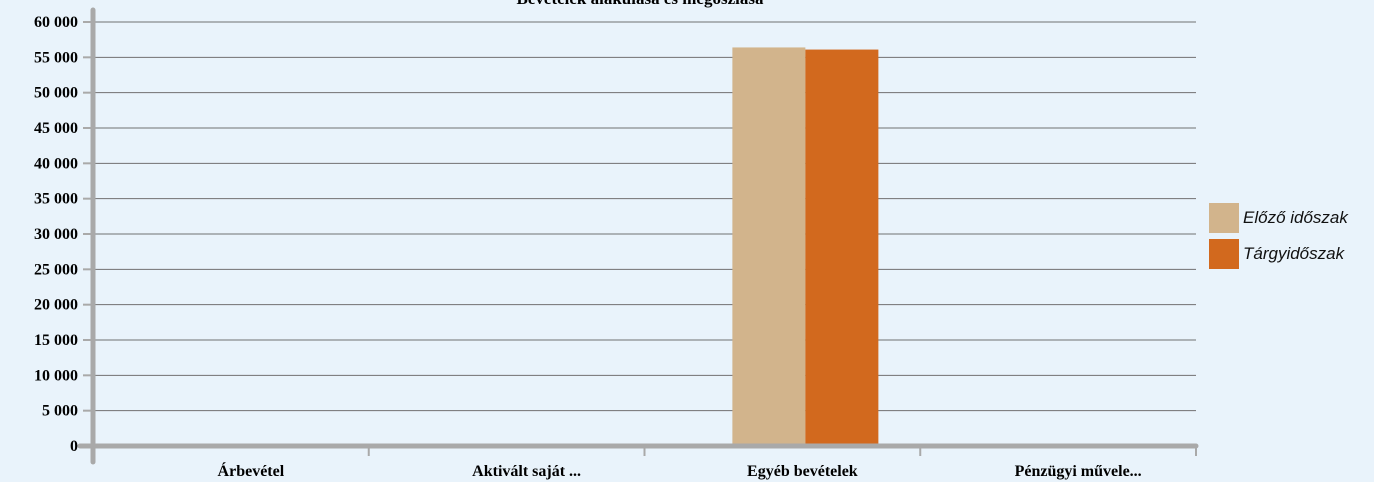 Image resolution: width=1374 pixels, height=482 pixels. Describe the element at coordinates (56, 57) in the screenshot. I see `y-tick-label: 55 000` at that location.